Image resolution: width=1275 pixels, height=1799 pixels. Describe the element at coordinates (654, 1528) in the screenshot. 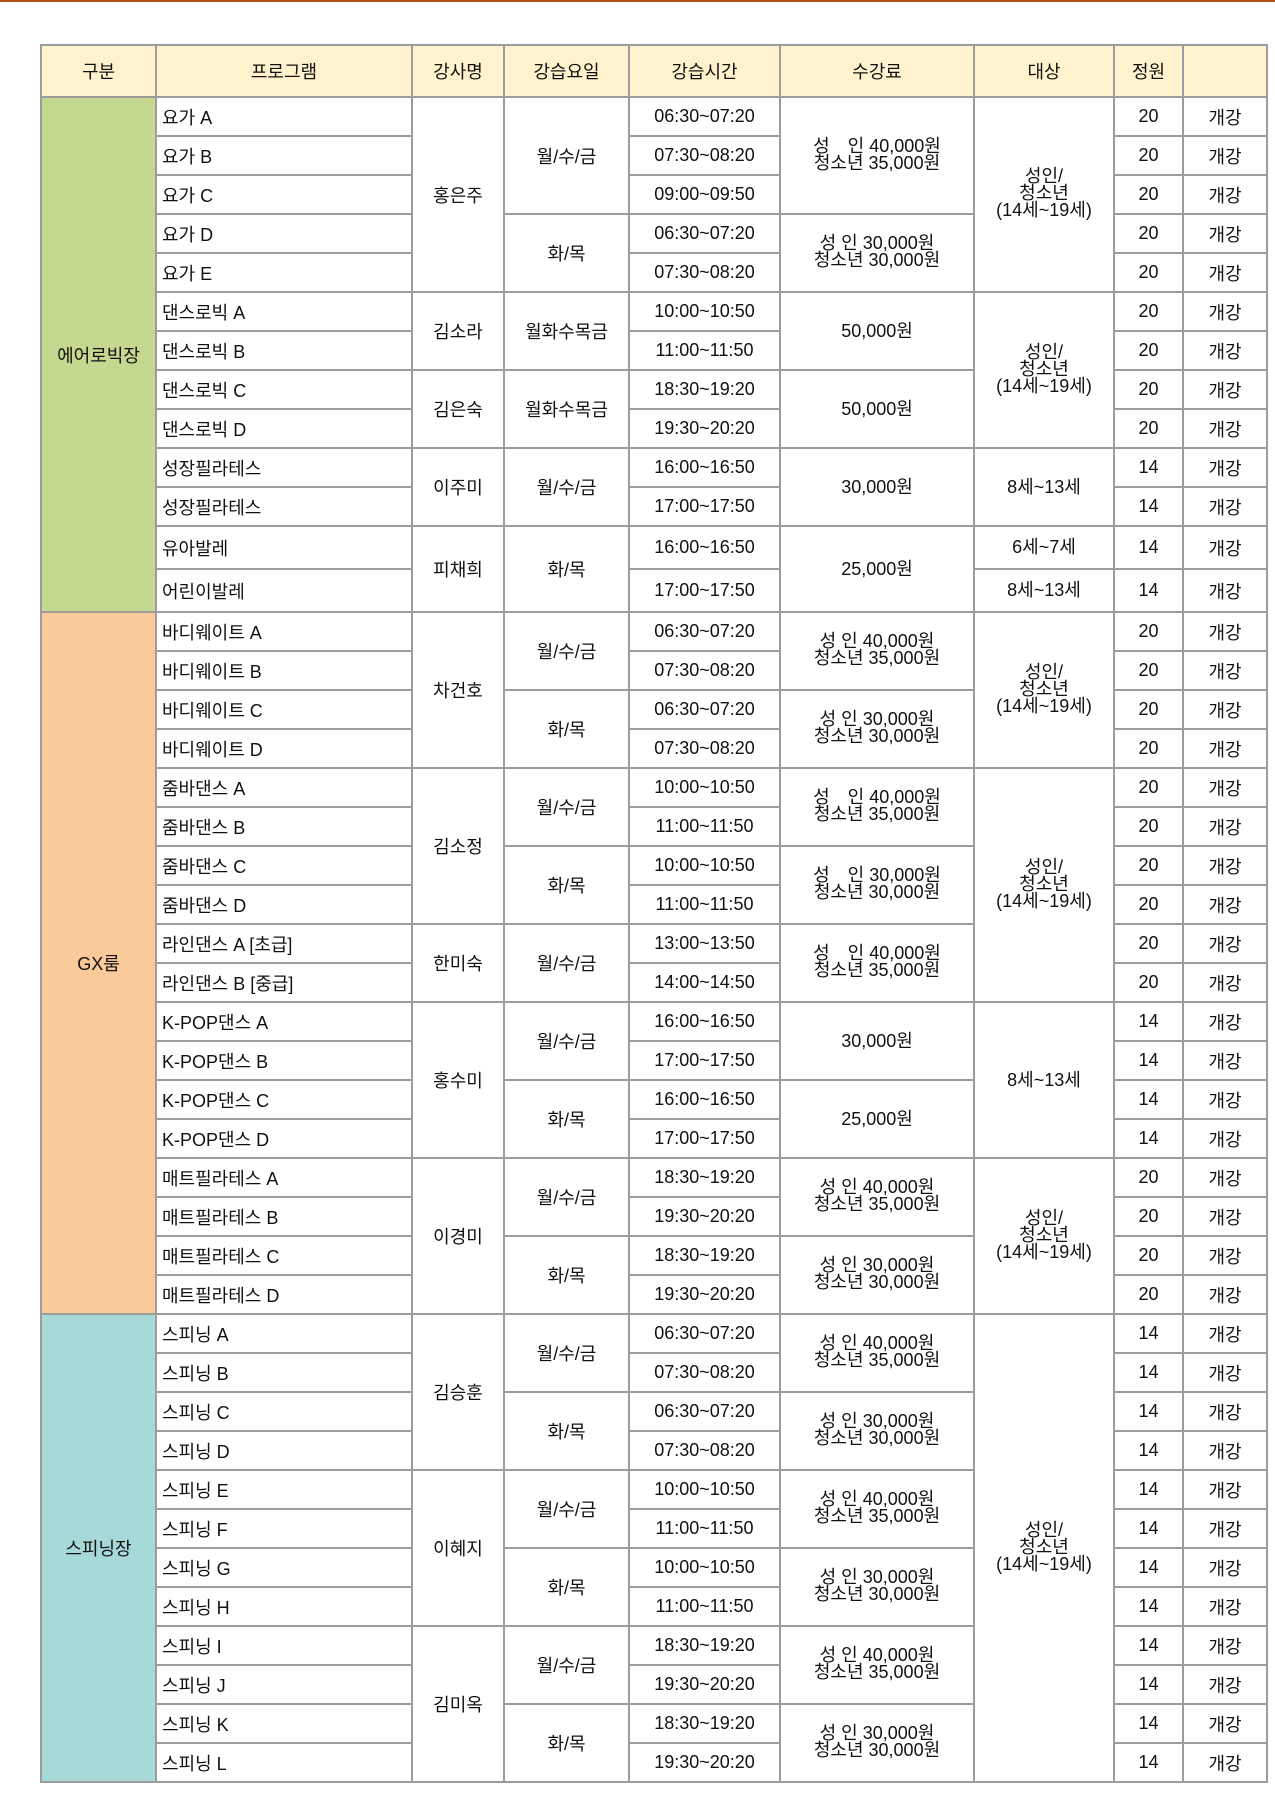

I see `table-row: 스피닝 F 11:00~11:50 14 개강` at that location.